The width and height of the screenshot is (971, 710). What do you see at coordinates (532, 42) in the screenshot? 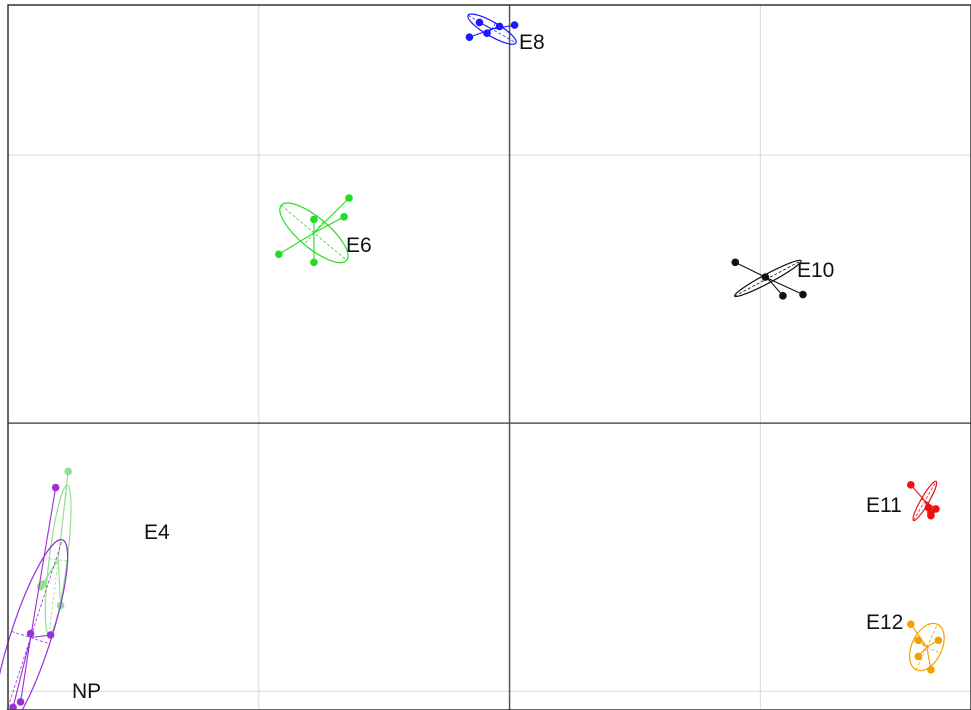
I see `series-label-e8: E8` at bounding box center [532, 42].